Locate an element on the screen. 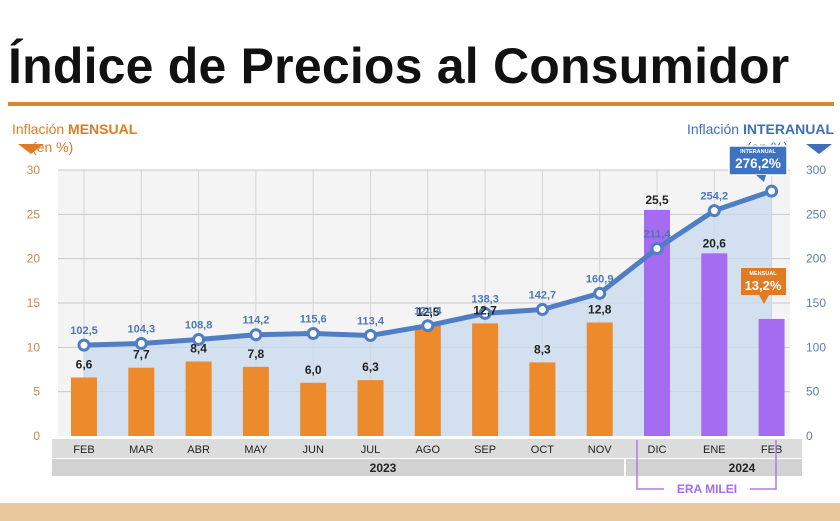  line-value-label: 124,4 is located at coordinates (428, 312).